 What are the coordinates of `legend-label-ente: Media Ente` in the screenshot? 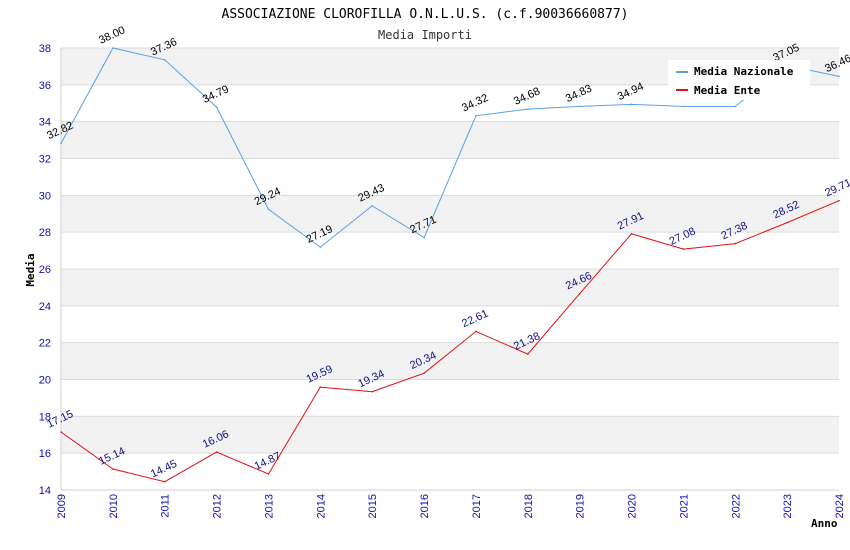 It's located at (727, 90).